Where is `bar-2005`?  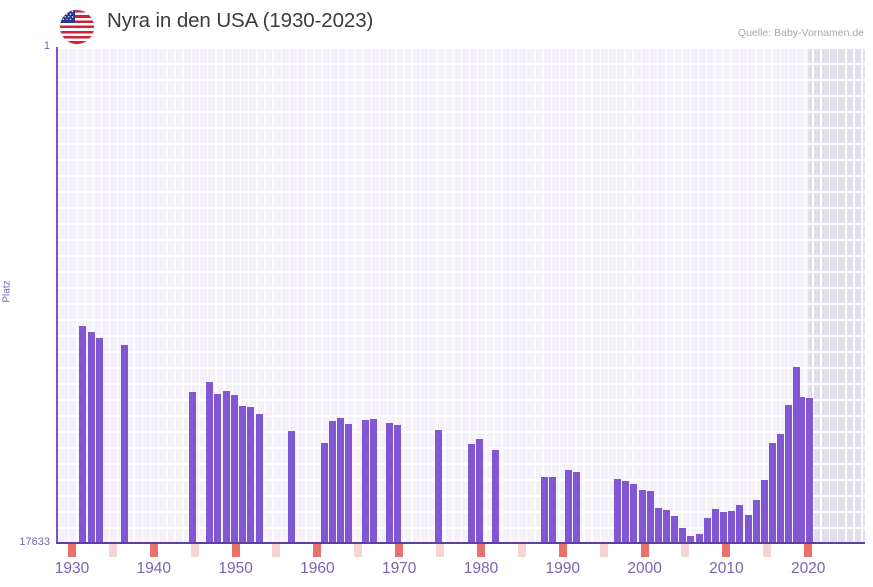 bar-2005 is located at coordinates (674, 529).